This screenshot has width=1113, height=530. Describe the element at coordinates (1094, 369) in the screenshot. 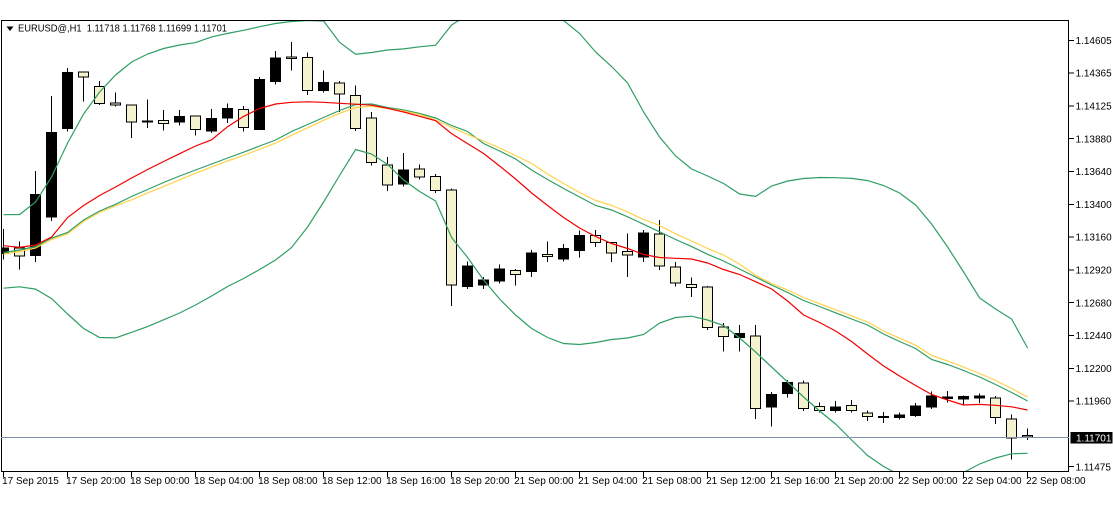

I see `svg-text: 1.12200` at that location.